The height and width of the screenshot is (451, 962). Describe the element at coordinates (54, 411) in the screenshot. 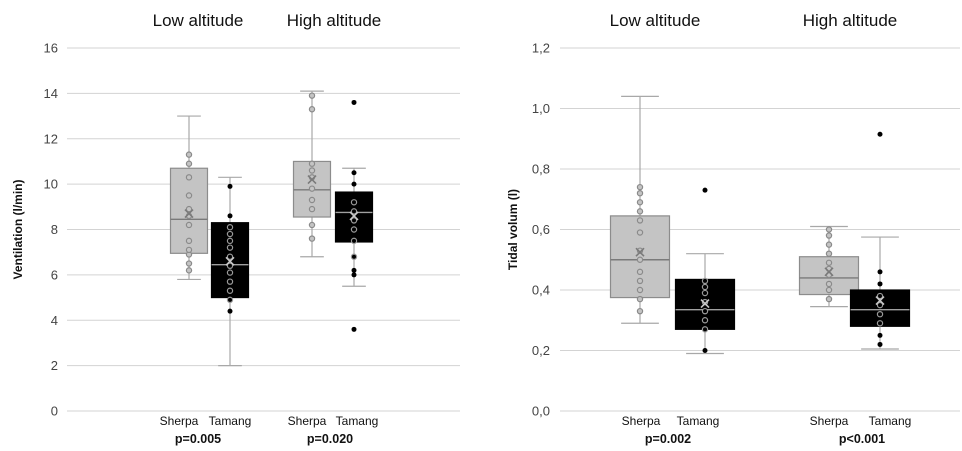

I see `y-tick-label: 0` at that location.